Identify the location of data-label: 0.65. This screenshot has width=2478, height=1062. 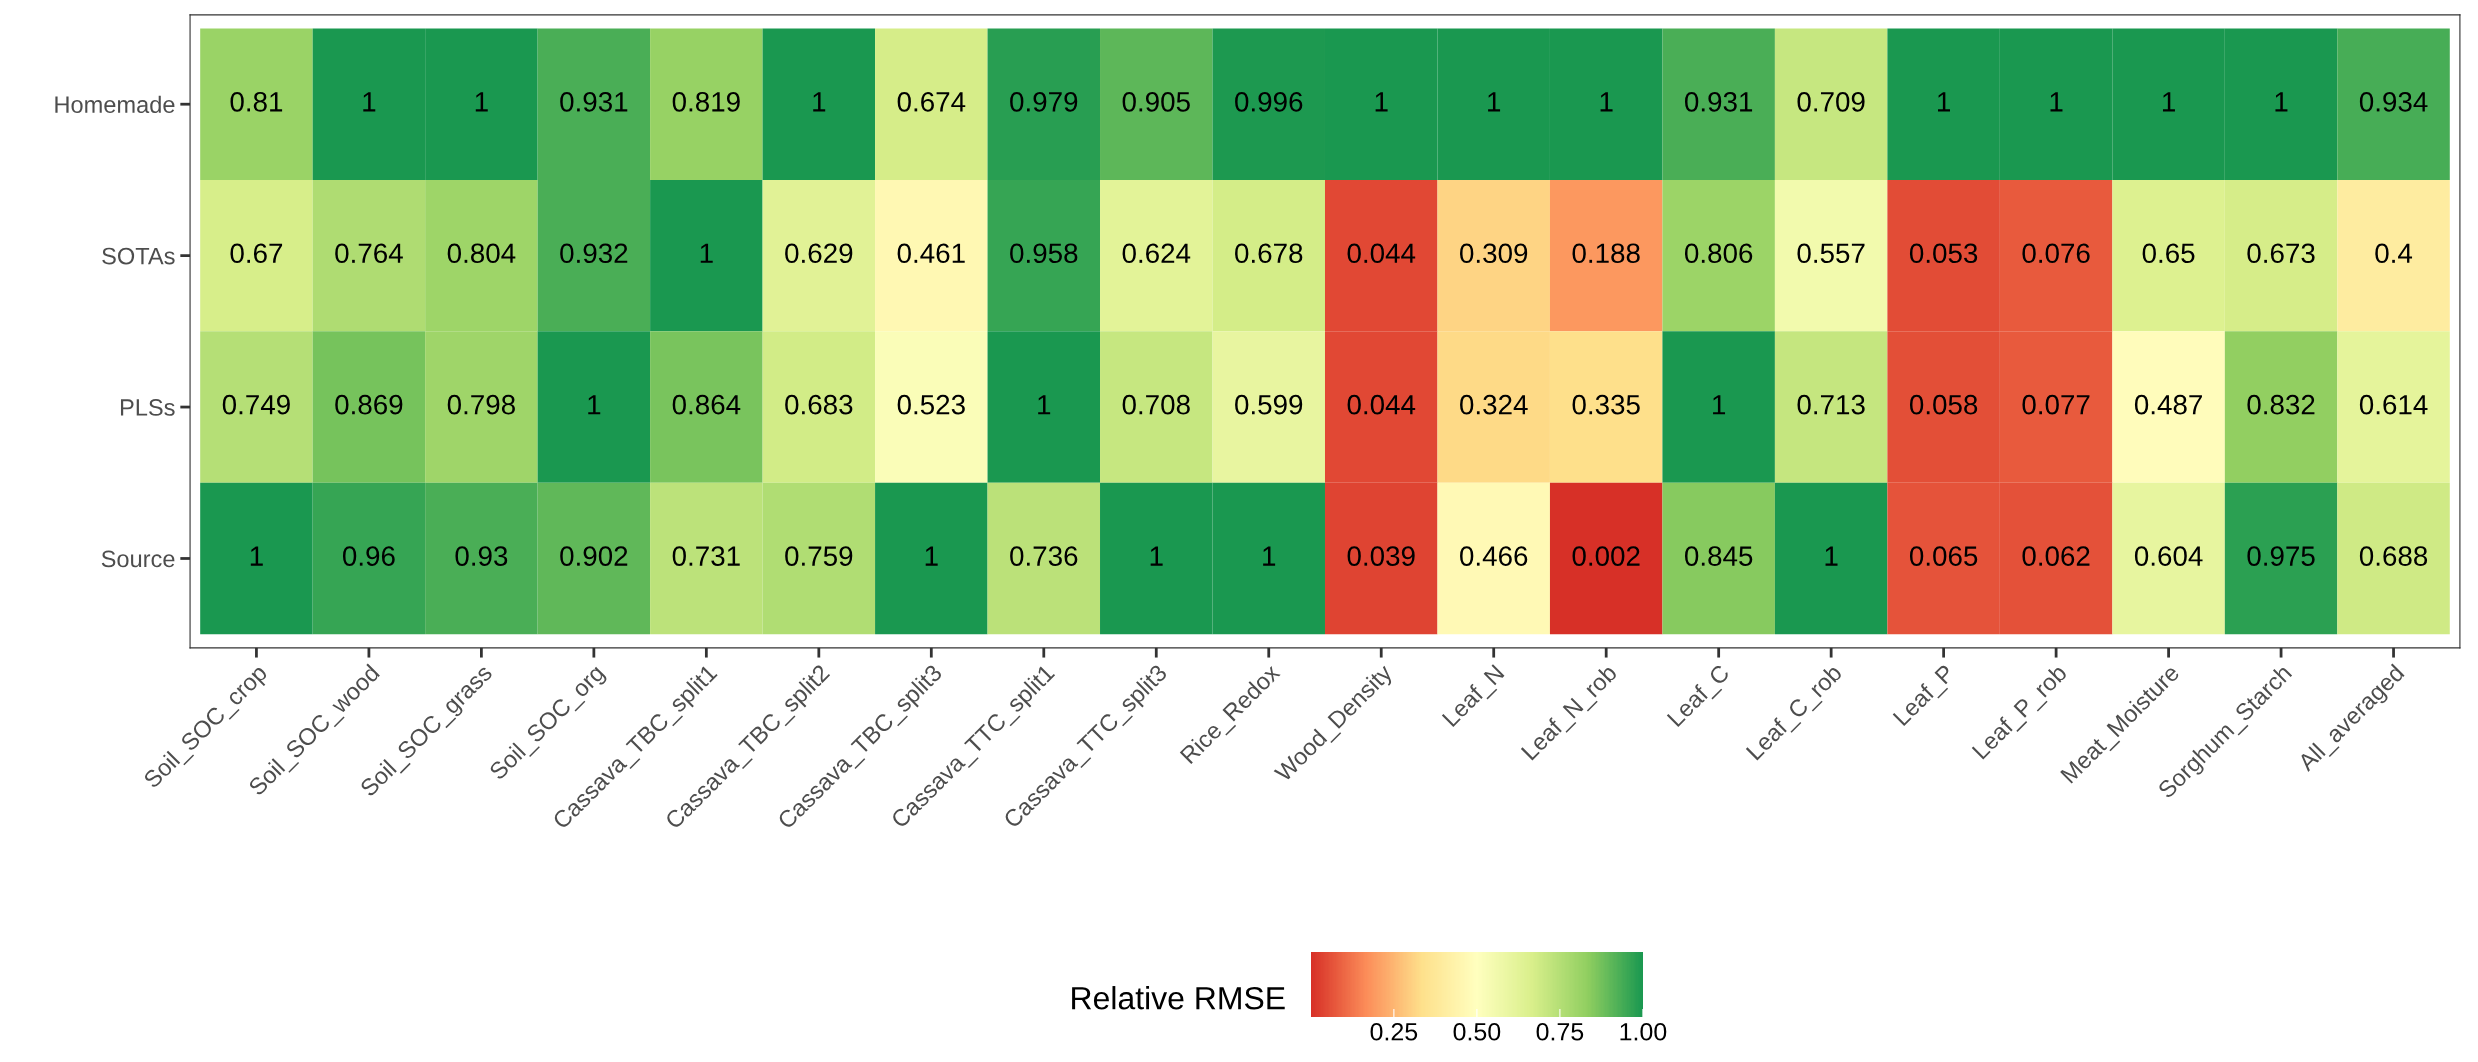
(2168, 253).